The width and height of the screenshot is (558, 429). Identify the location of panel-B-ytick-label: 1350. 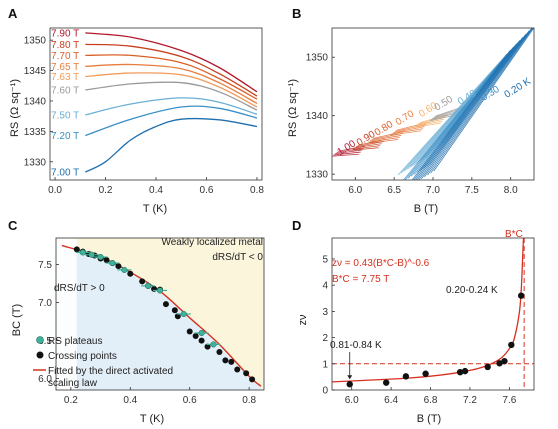
(317, 58).